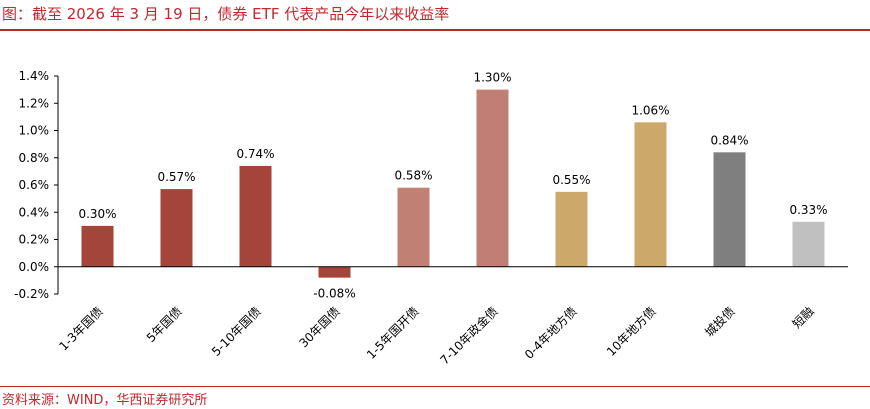 This screenshot has width=870, height=409. I want to click on bottom-rule, so click(435, 386).